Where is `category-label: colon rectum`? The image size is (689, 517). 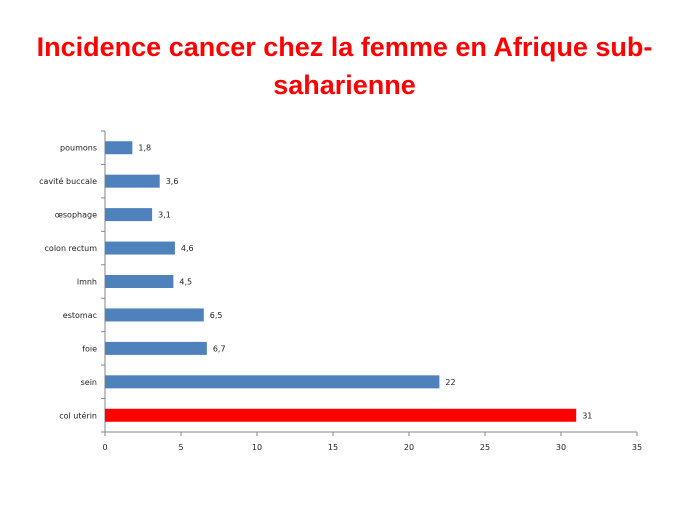
category-label: colon rectum is located at coordinates (71, 248).